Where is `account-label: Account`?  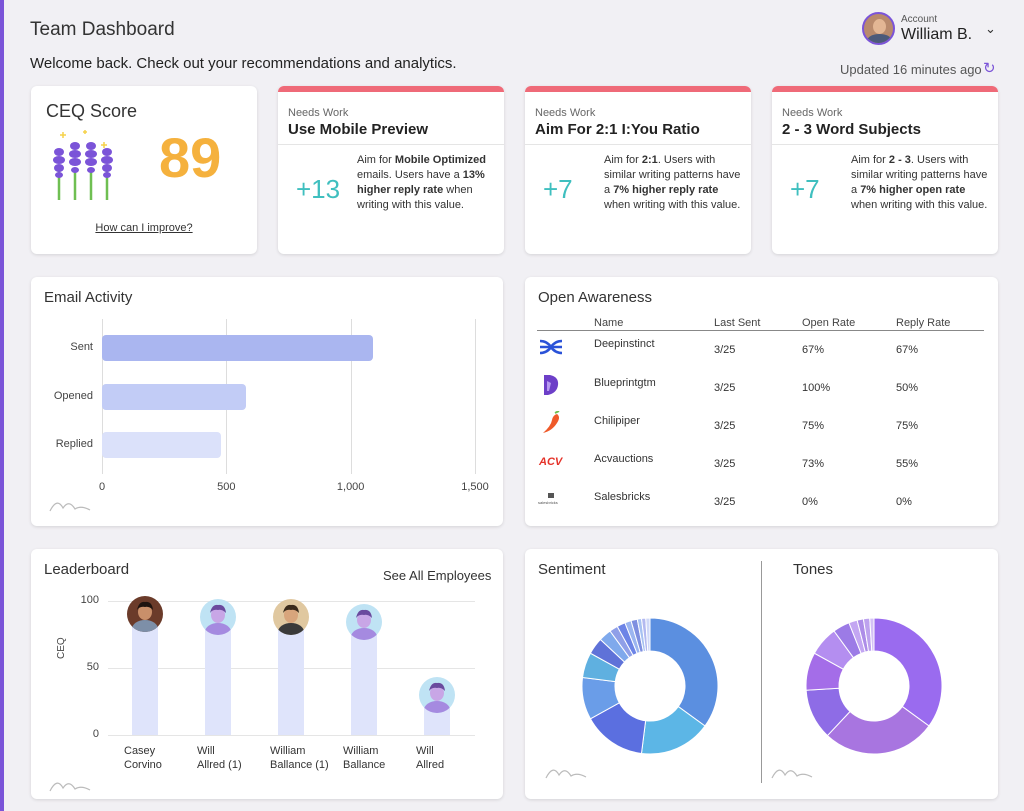 account-label: Account is located at coordinates (919, 19).